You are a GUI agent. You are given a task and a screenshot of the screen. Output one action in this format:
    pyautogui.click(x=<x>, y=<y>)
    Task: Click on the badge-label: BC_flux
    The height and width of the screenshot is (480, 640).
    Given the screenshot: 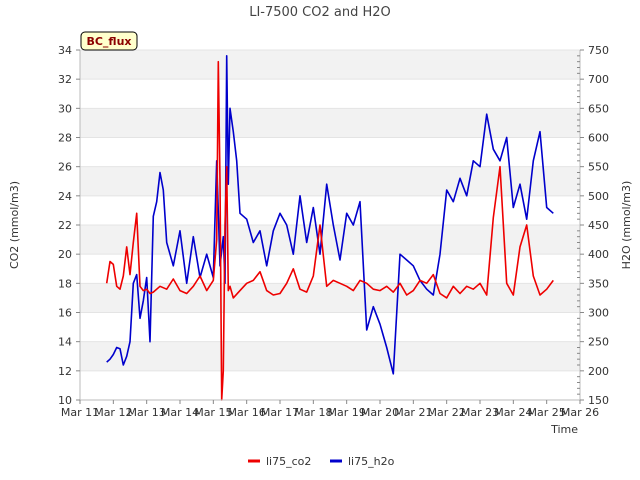 What is the action you would take?
    pyautogui.click(x=108, y=41)
    